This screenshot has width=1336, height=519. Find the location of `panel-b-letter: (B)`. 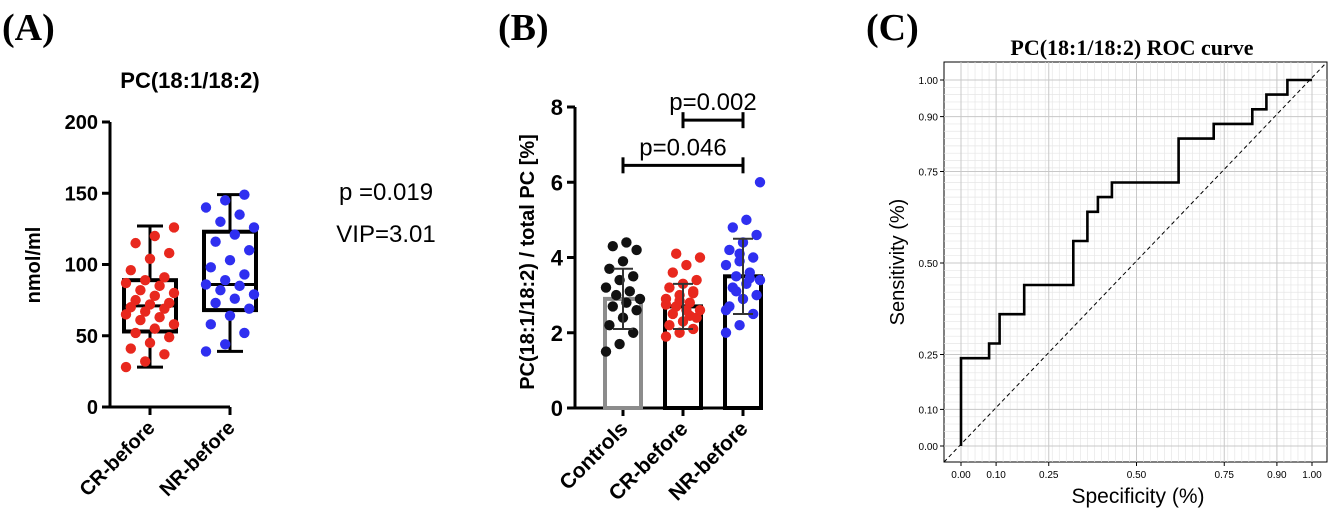

panel-b-letter: (B) is located at coordinates (523, 28).